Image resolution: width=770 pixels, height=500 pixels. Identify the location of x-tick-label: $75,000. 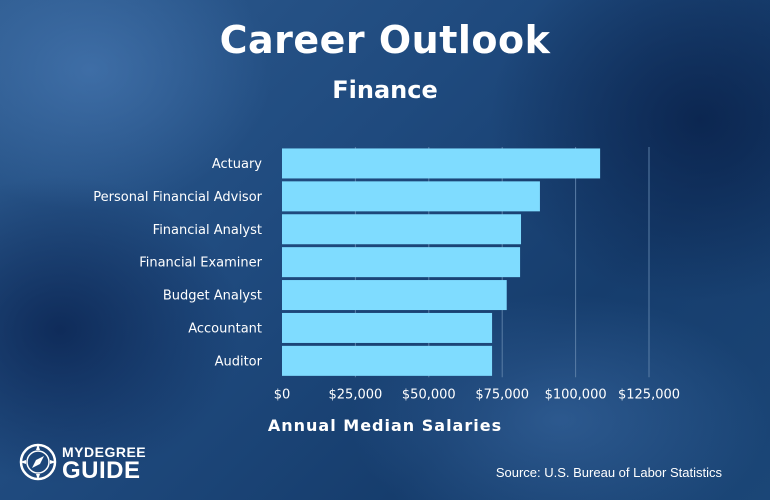
(502, 394).